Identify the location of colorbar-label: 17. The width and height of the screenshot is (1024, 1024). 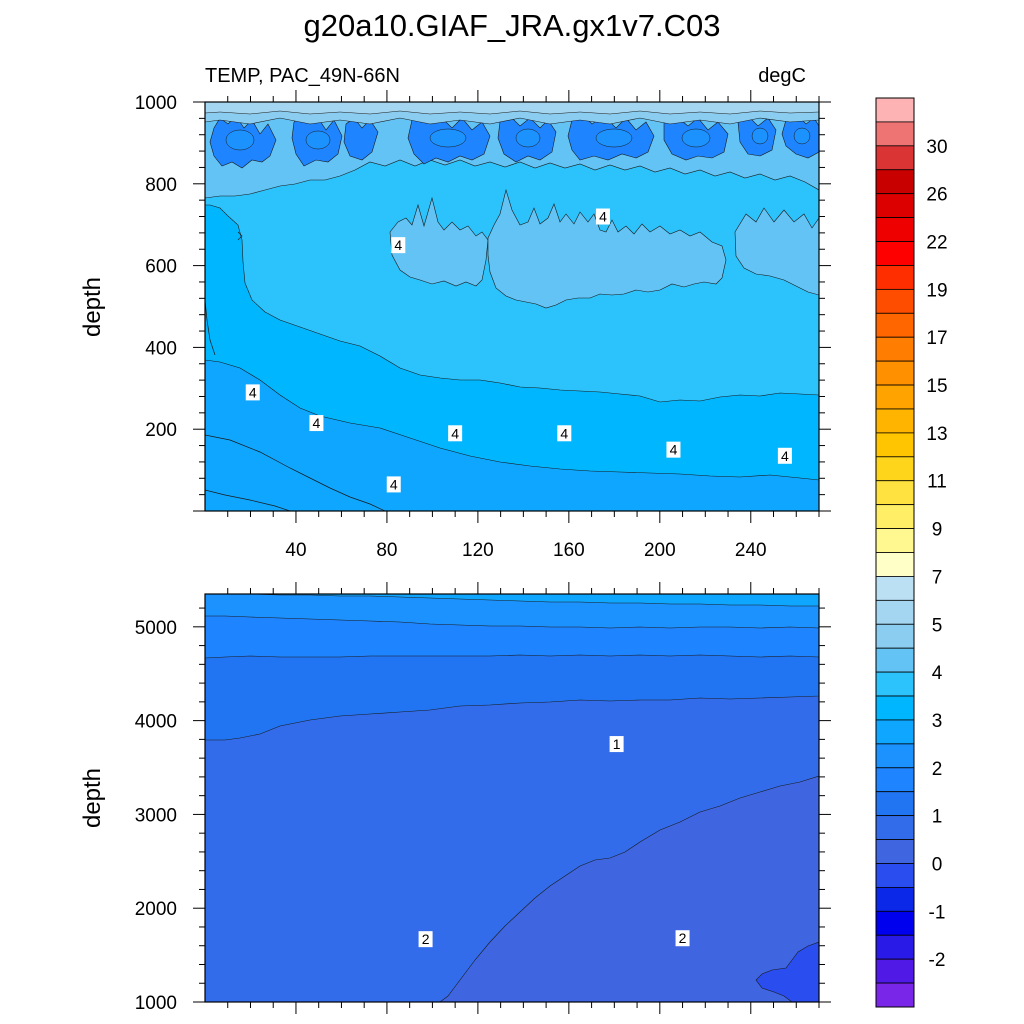
(936, 338).